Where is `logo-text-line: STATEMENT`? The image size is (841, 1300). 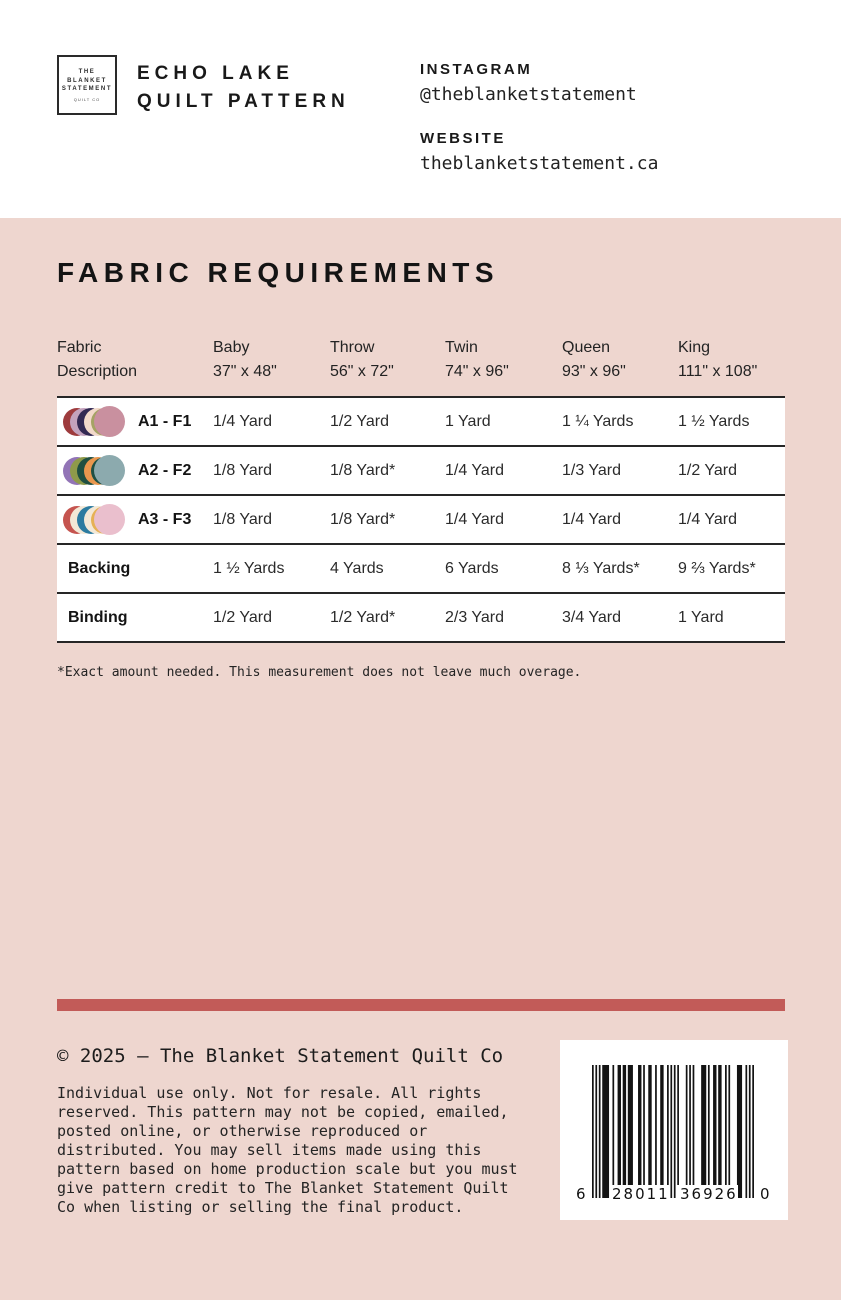
logo-text-line: STATEMENT is located at coordinates (87, 89).